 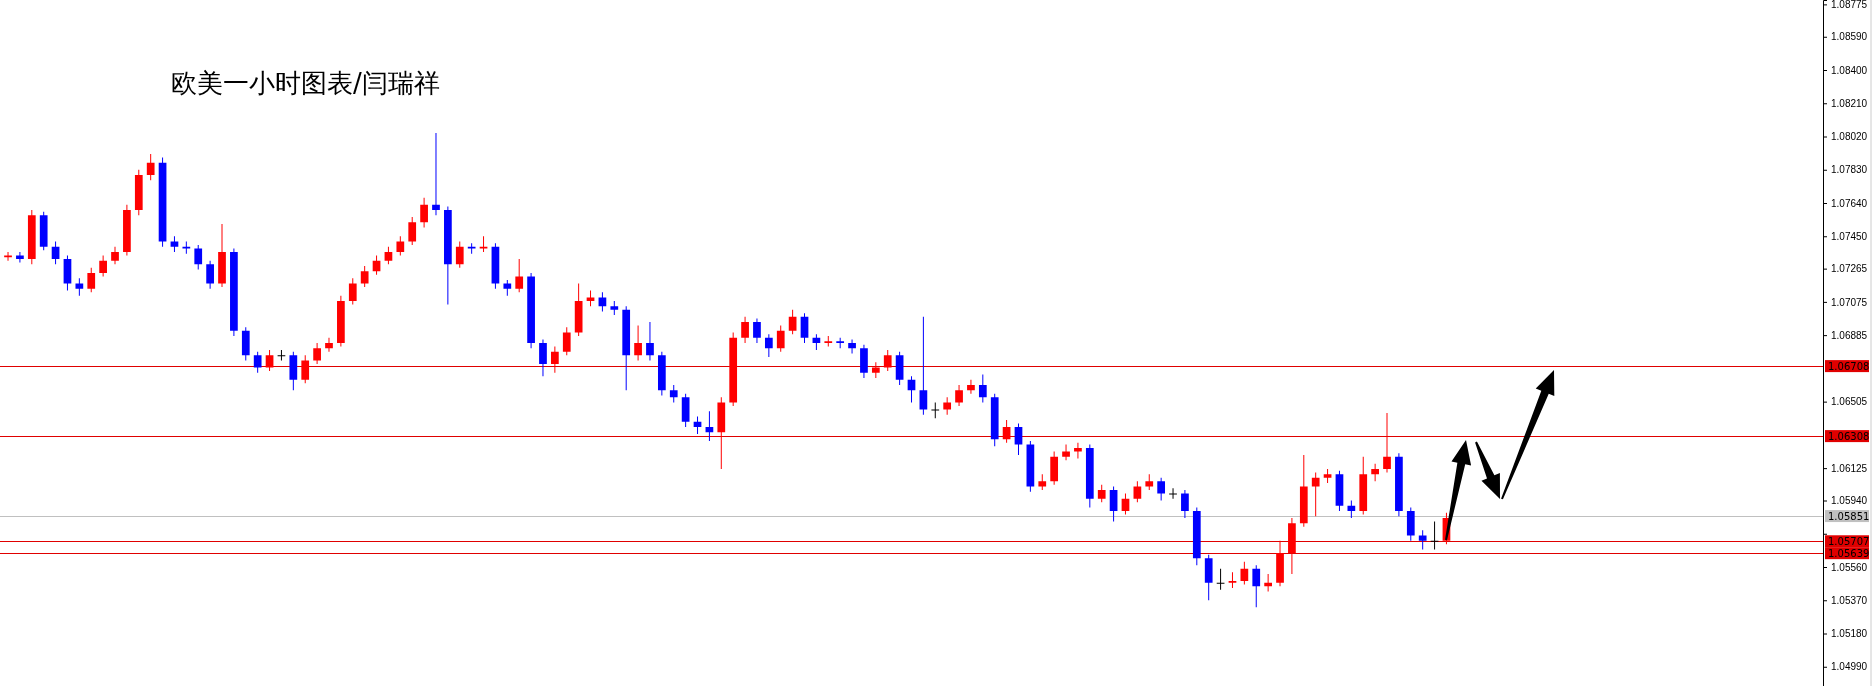 What do you see at coordinates (1849, 600) in the screenshot?
I see `y-tick-label: 1.05370` at bounding box center [1849, 600].